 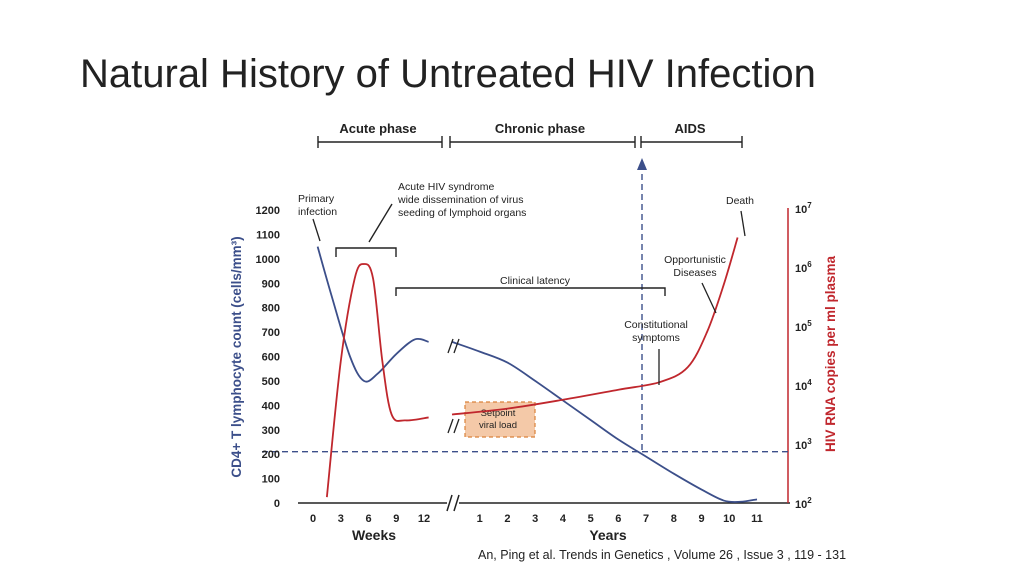 I want to click on clinical-latency-bracket, so click(x=530, y=291).